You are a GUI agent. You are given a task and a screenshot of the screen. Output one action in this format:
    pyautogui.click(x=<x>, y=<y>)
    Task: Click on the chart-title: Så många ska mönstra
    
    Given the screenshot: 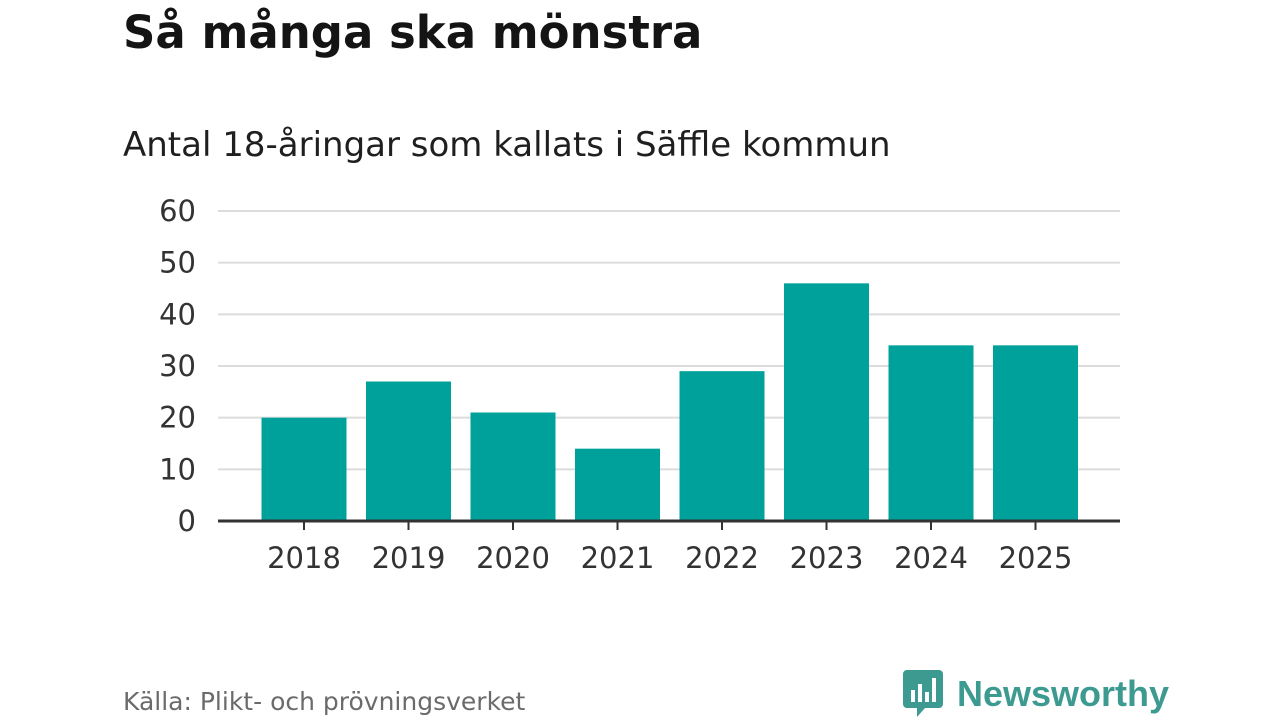 What is the action you would take?
    pyautogui.click(x=413, y=32)
    